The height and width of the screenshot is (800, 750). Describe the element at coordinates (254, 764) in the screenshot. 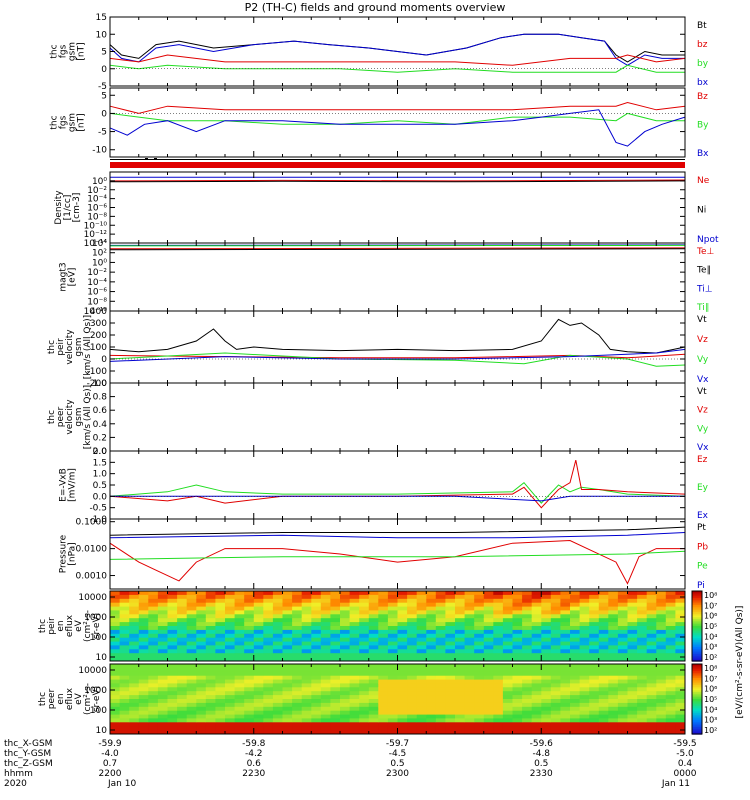

I see `xaxis-tick-value: 0.6` at that location.